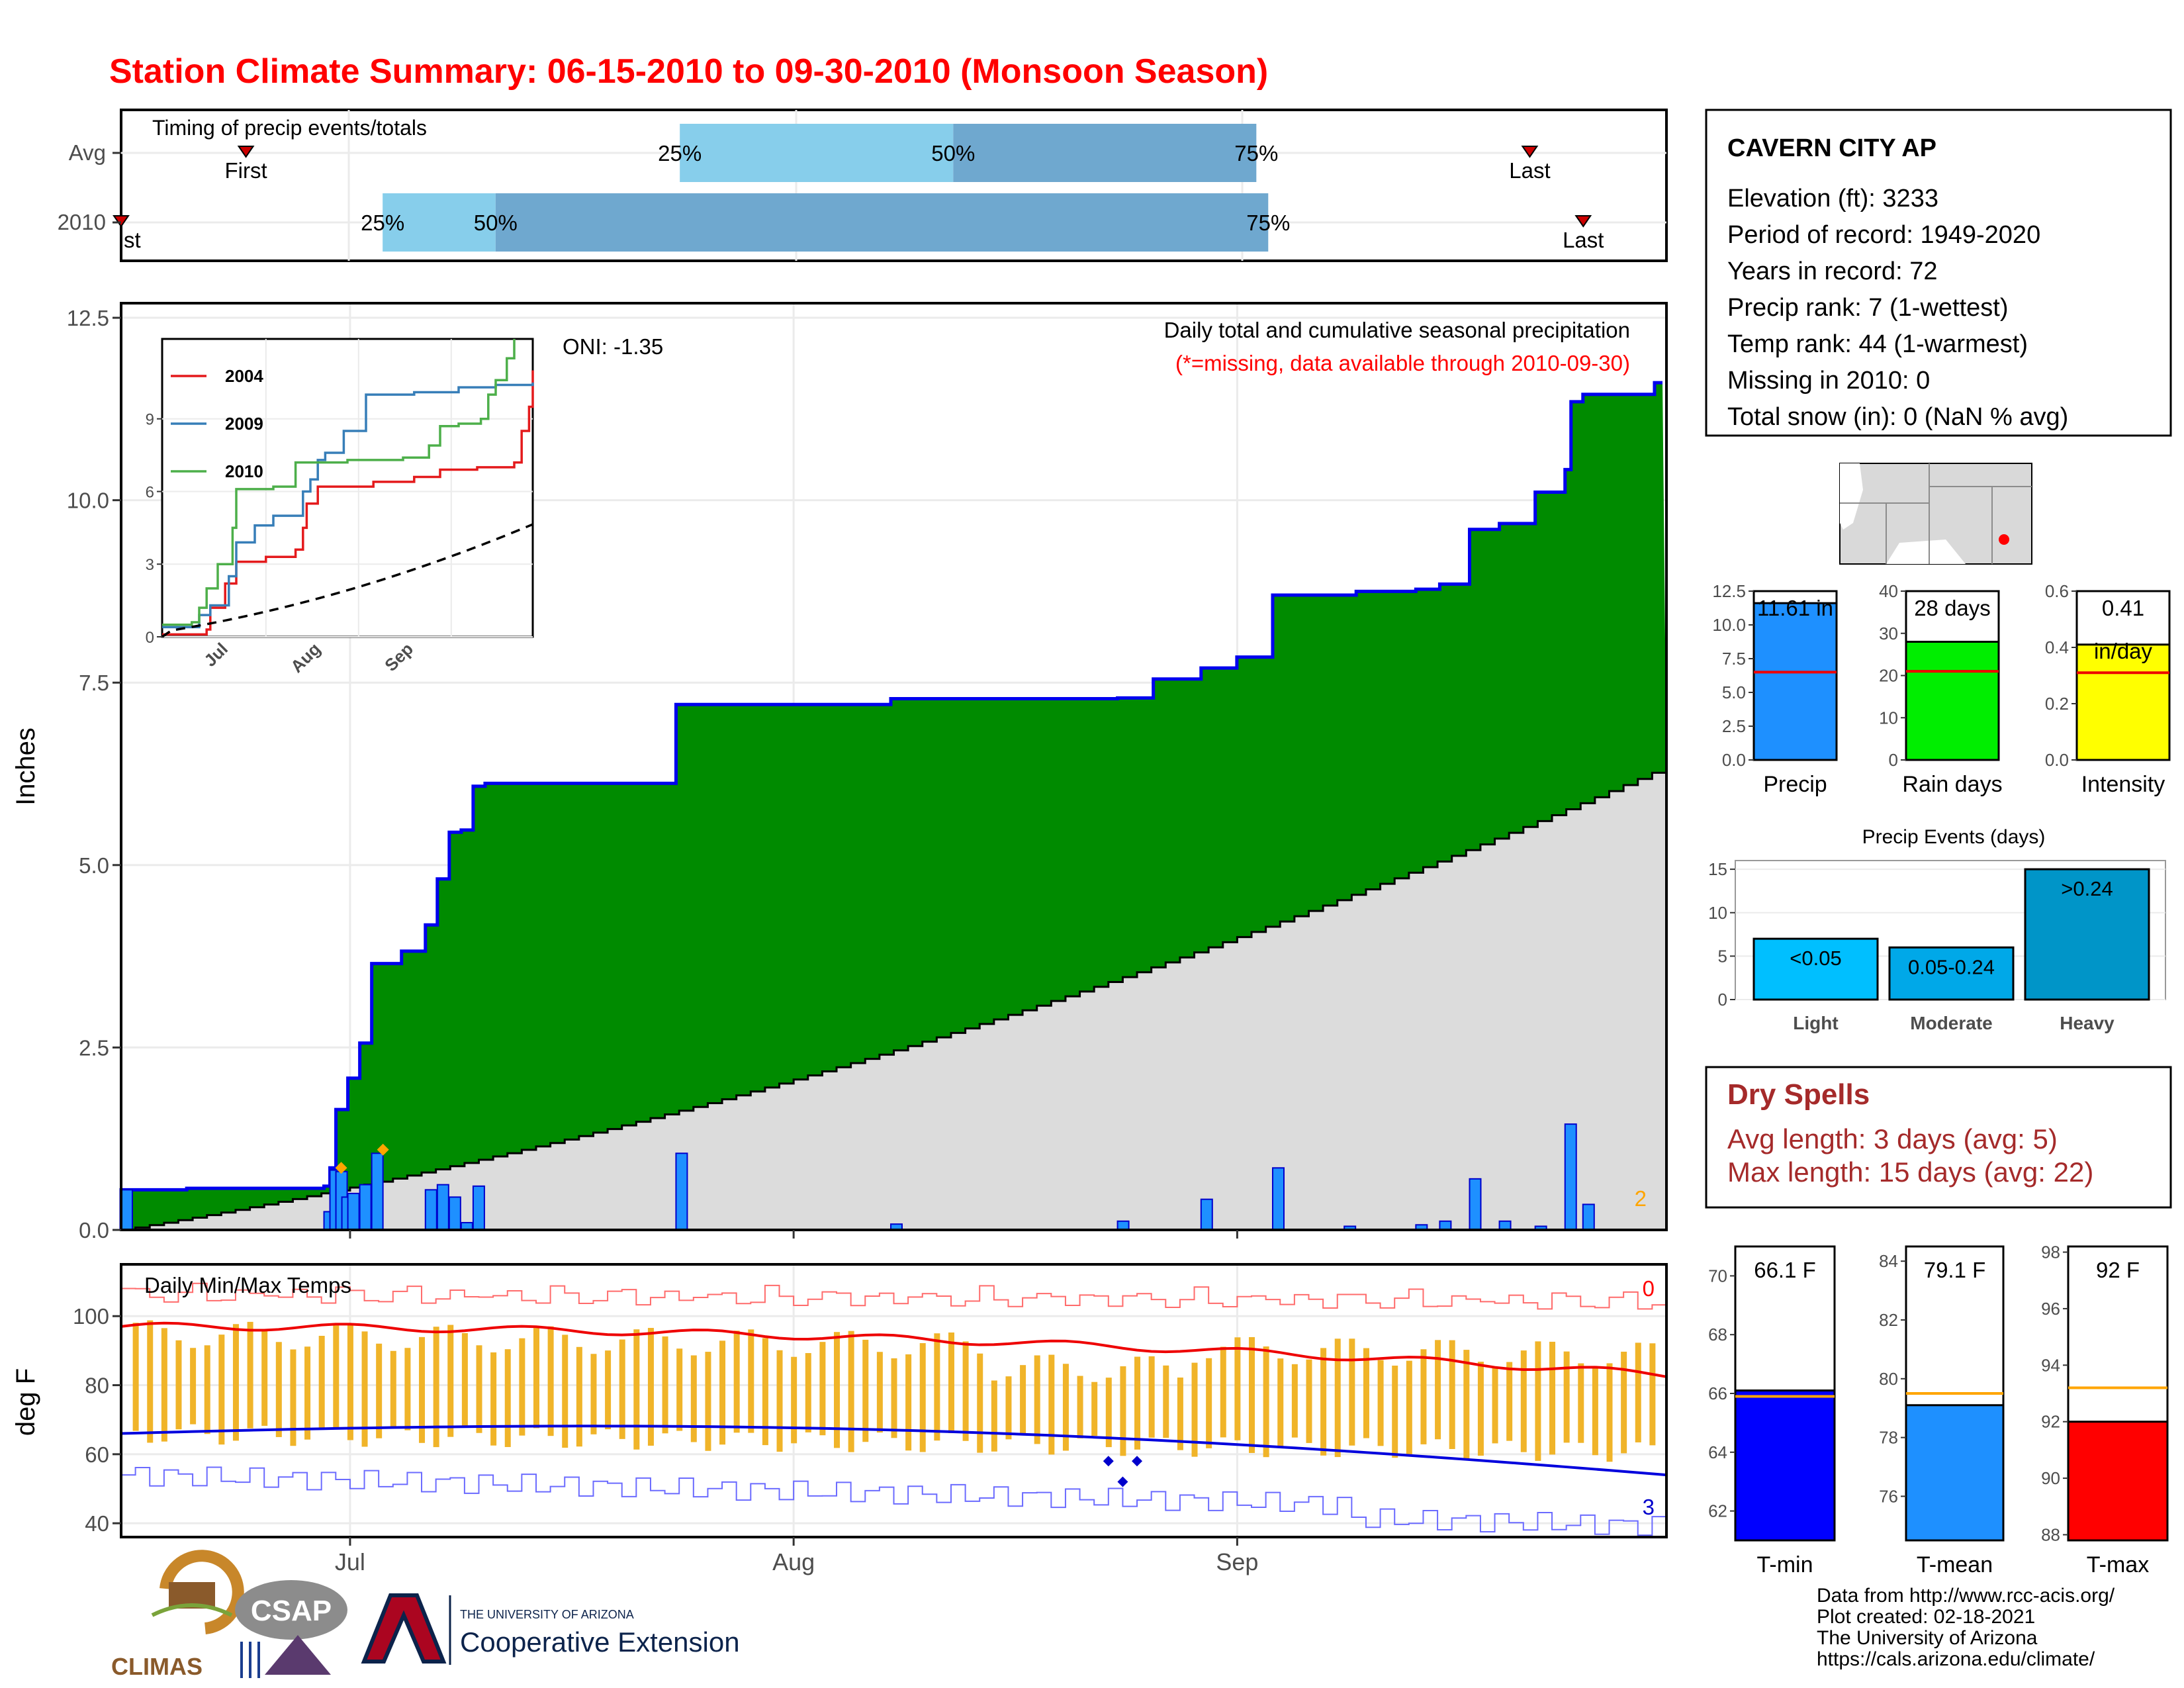 Image resolution: width=2184 pixels, height=1688 pixels. Describe the element at coordinates (1723, 956) in the screenshot. I see `events-y-tick: 5` at that location.